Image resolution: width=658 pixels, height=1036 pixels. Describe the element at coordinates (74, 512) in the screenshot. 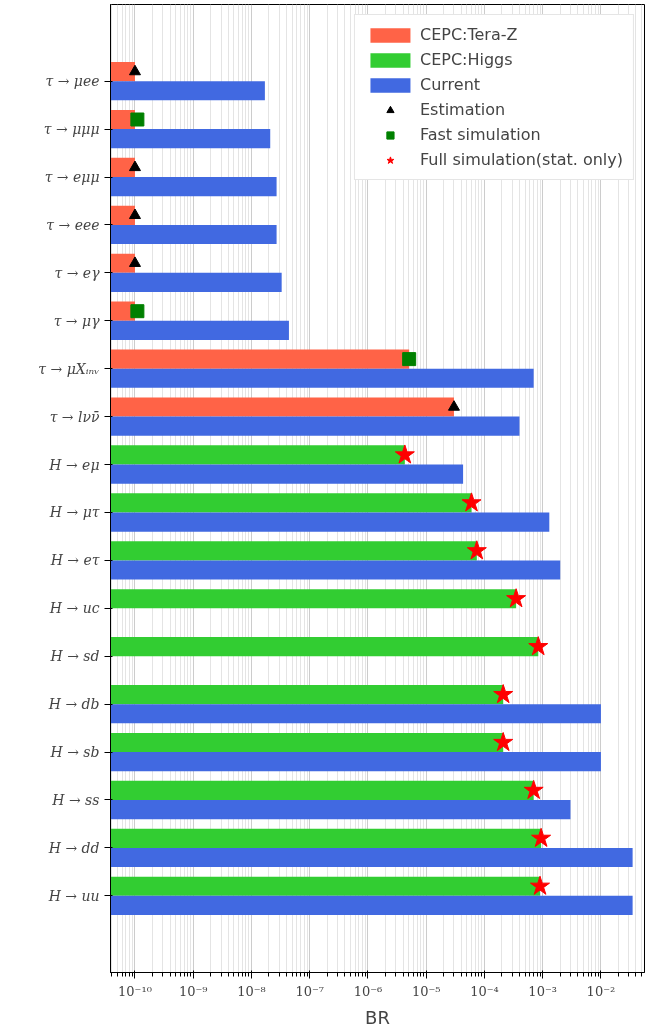

I see `y-tick-label: H → μτ` at that location.